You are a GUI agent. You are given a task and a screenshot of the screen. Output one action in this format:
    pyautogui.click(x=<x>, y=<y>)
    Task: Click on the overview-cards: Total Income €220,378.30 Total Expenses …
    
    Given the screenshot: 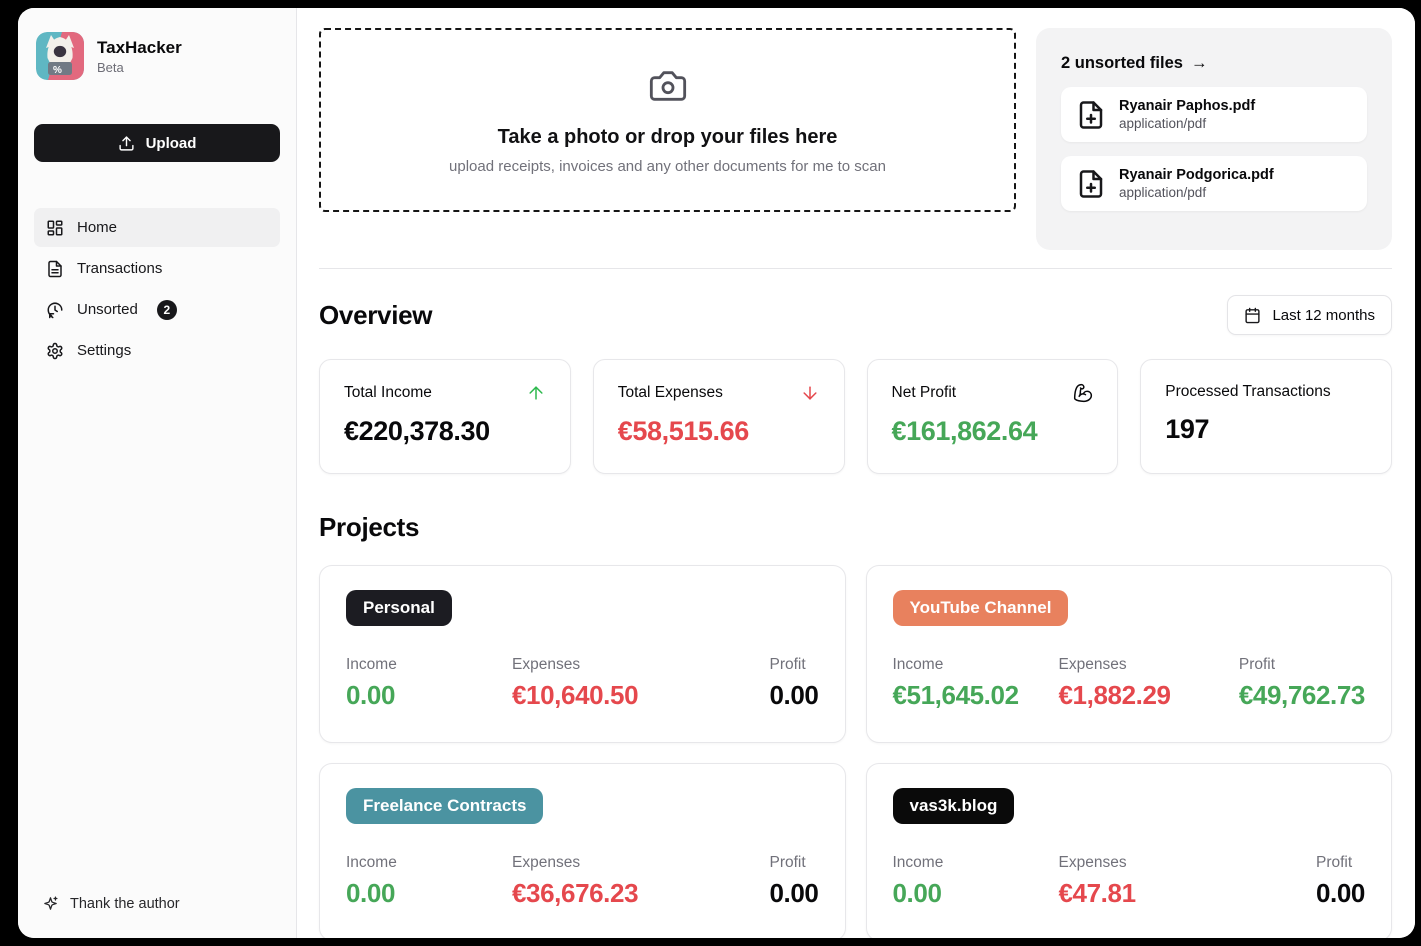 What is the action you would take?
    pyautogui.click(x=855, y=416)
    